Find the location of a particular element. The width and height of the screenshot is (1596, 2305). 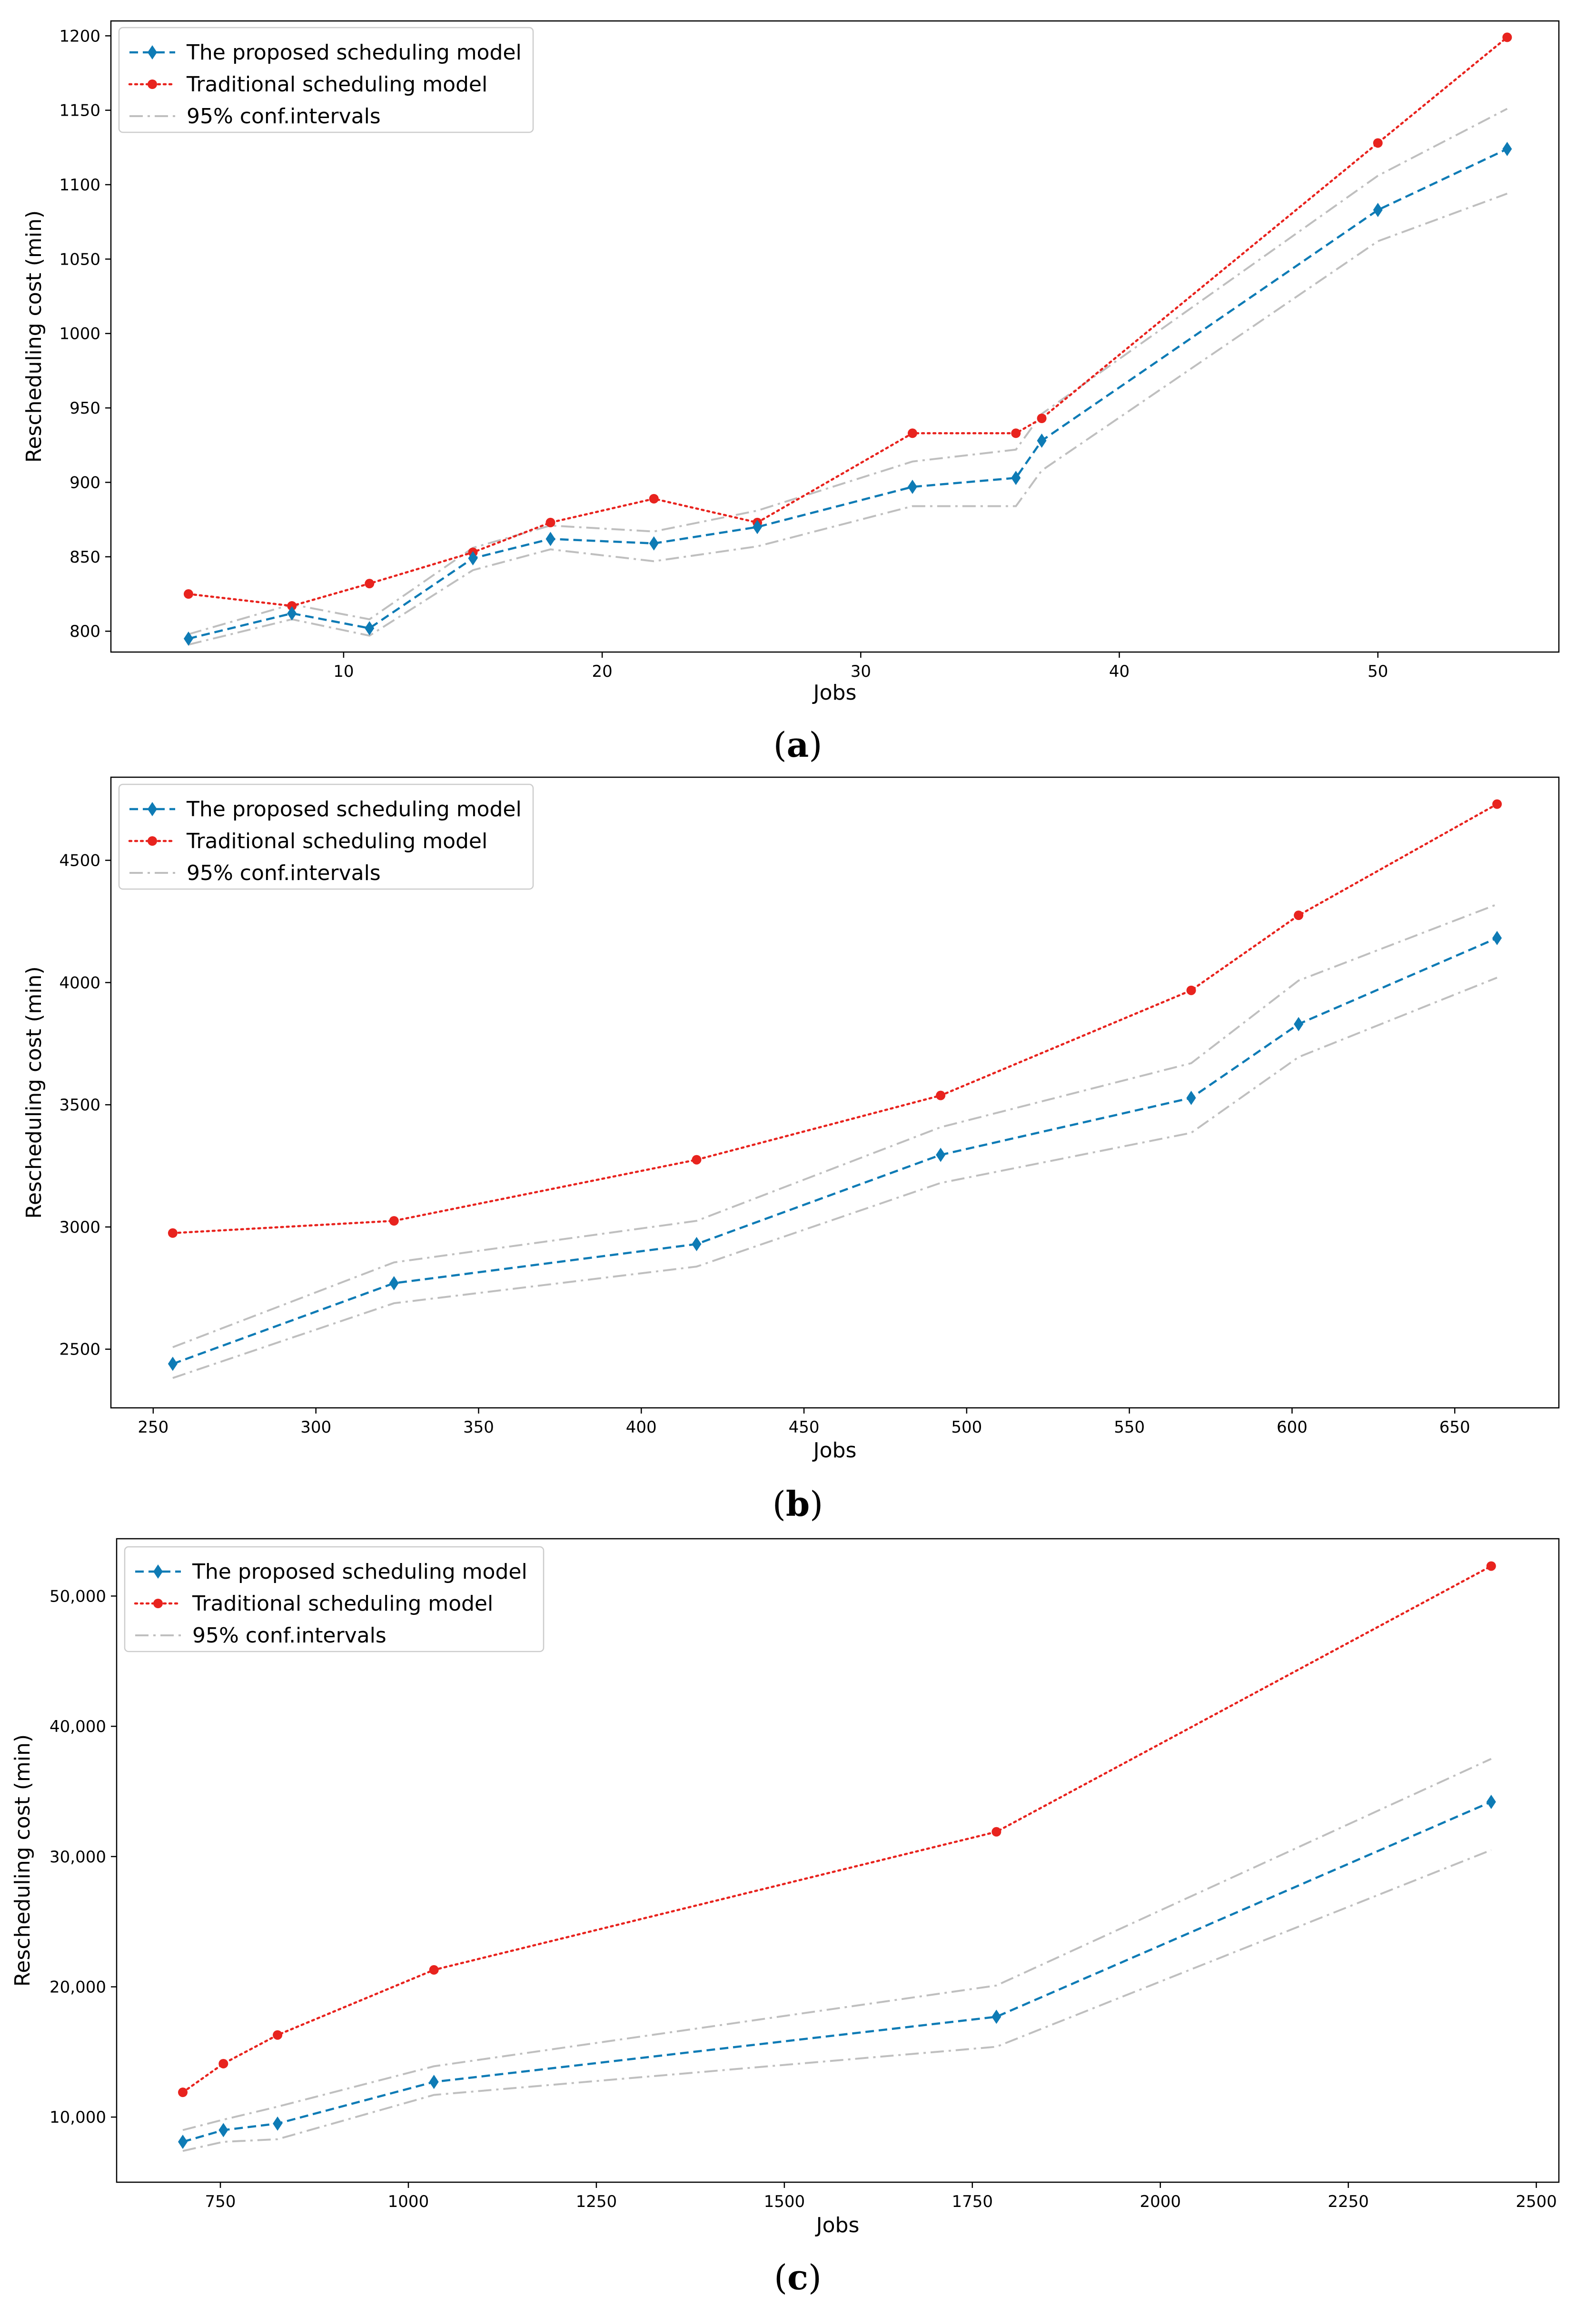

y-tick-label: 3000 is located at coordinates (80, 1227).